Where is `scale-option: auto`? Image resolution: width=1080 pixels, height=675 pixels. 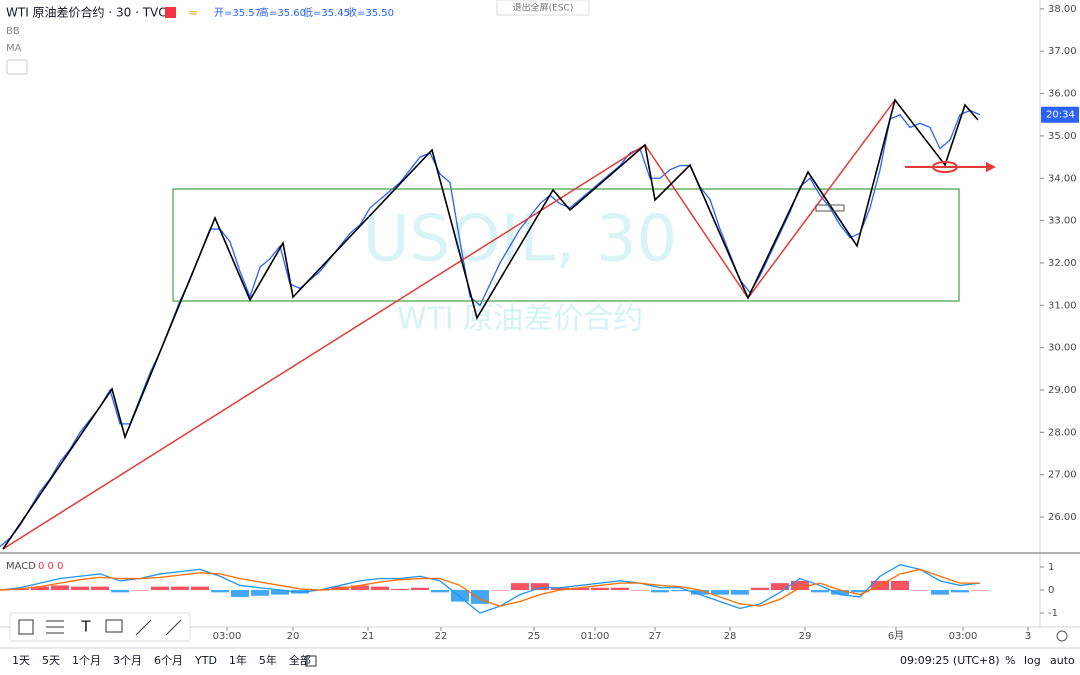 scale-option: auto is located at coordinates (1062, 660).